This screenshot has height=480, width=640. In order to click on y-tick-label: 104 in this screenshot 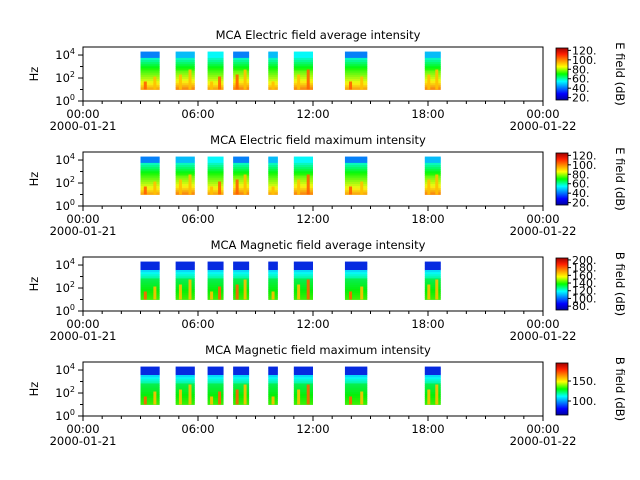, I will do `click(65, 159)`.